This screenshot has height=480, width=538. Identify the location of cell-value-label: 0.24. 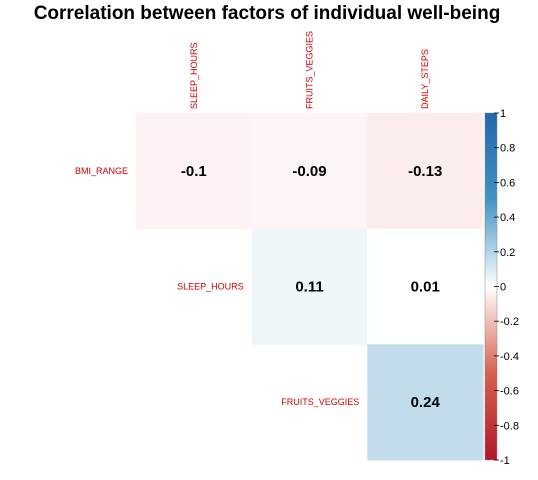
(426, 402).